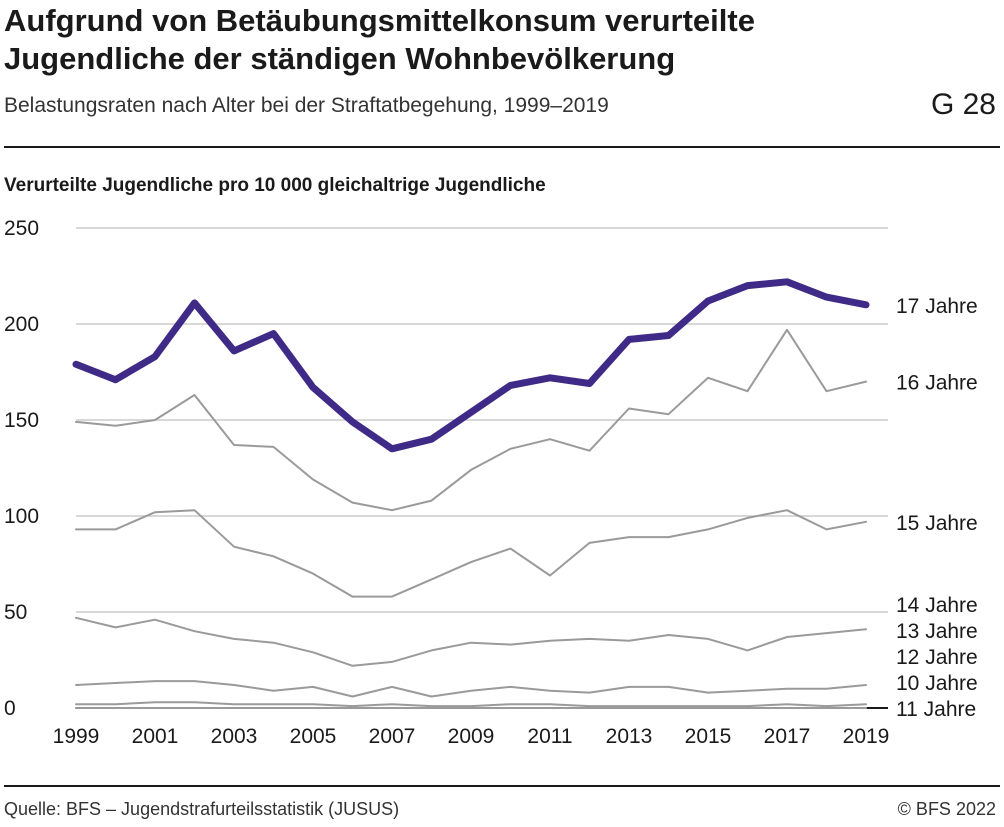  What do you see at coordinates (963, 104) in the screenshot?
I see `graphic-number: G 28` at bounding box center [963, 104].